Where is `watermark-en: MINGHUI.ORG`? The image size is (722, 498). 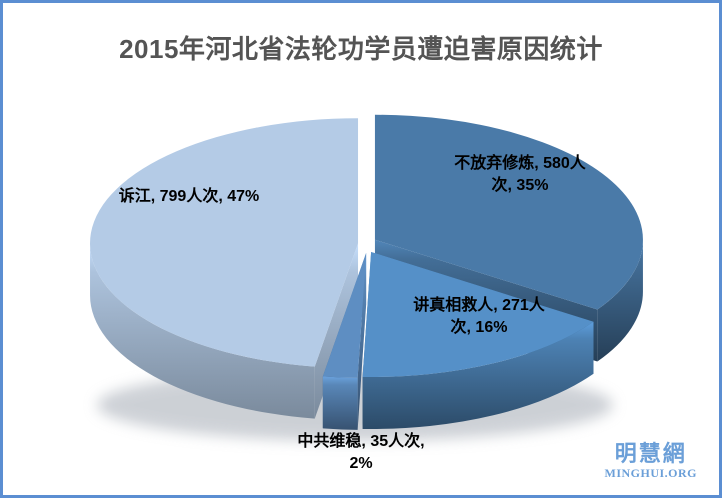 watermark-en: MINGHUI.ORG is located at coordinates (650, 473).